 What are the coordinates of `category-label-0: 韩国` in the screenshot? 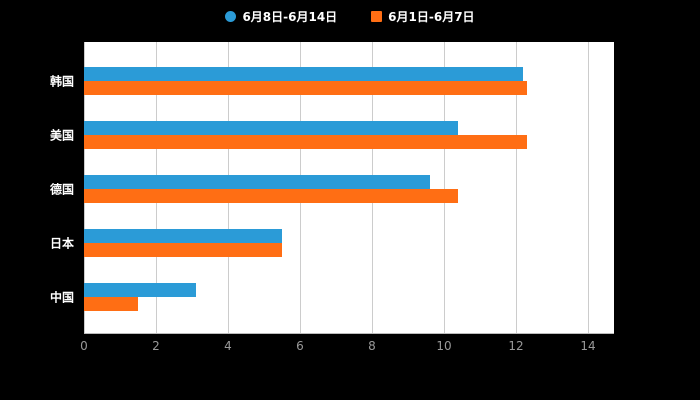 It's located at (61, 81).